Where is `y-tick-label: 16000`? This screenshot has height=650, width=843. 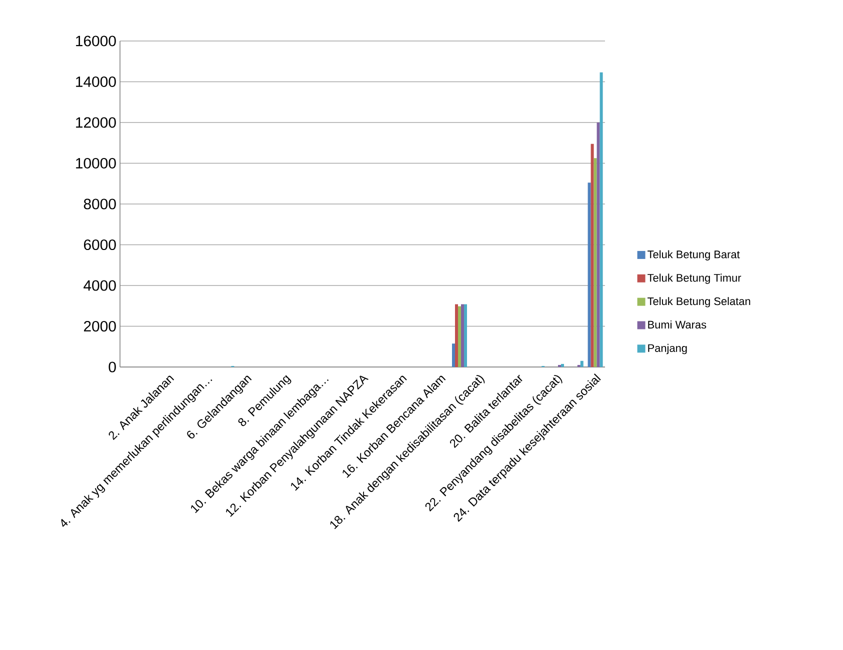
y-tick-label: 16000 is located at coordinates (96, 41).